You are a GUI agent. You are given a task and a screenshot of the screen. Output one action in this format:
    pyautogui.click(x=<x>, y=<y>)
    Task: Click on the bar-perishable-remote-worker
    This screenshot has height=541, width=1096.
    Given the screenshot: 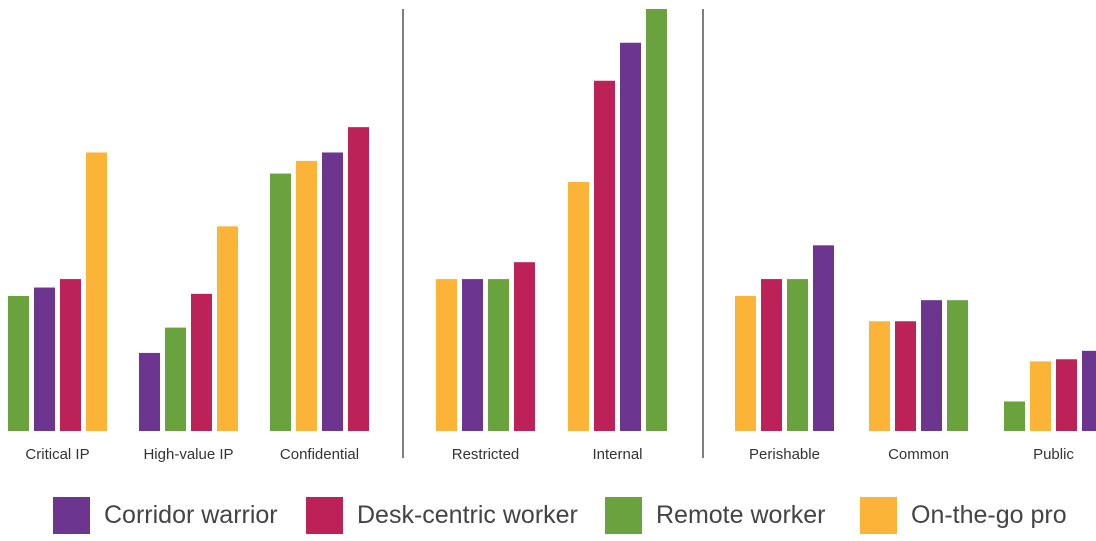 What is the action you would take?
    pyautogui.click(x=797, y=355)
    